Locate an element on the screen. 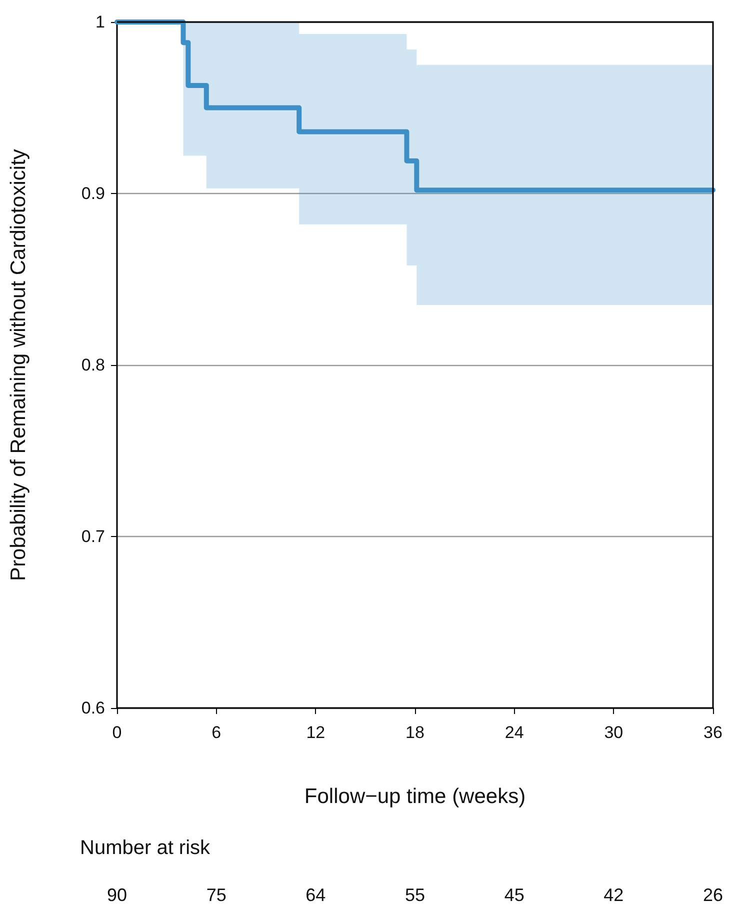 This screenshot has height=911, width=732. text: 42 is located at coordinates (614, 895).